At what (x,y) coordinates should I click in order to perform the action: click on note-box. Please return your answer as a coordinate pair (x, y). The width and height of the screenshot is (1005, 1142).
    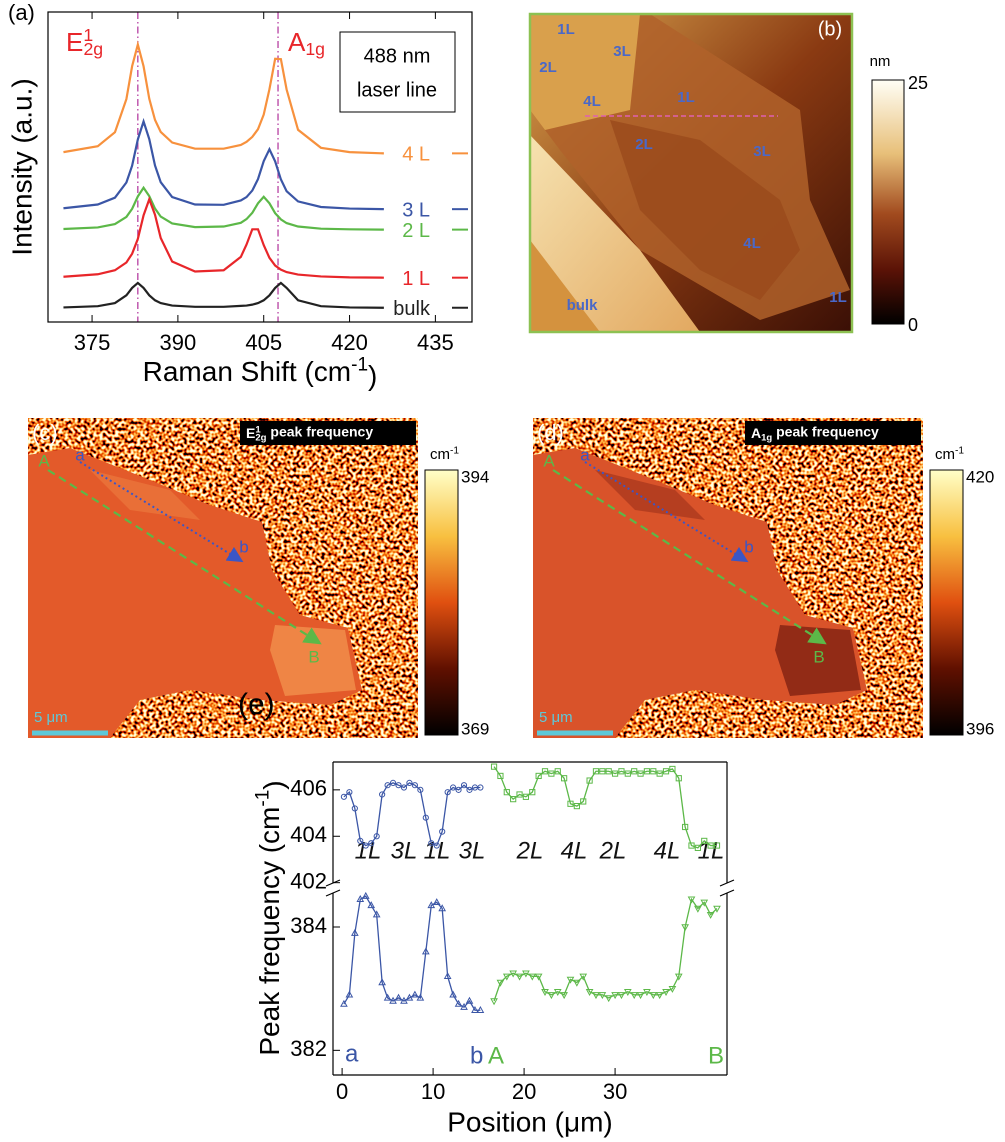
    Looking at the image, I should click on (397, 72).